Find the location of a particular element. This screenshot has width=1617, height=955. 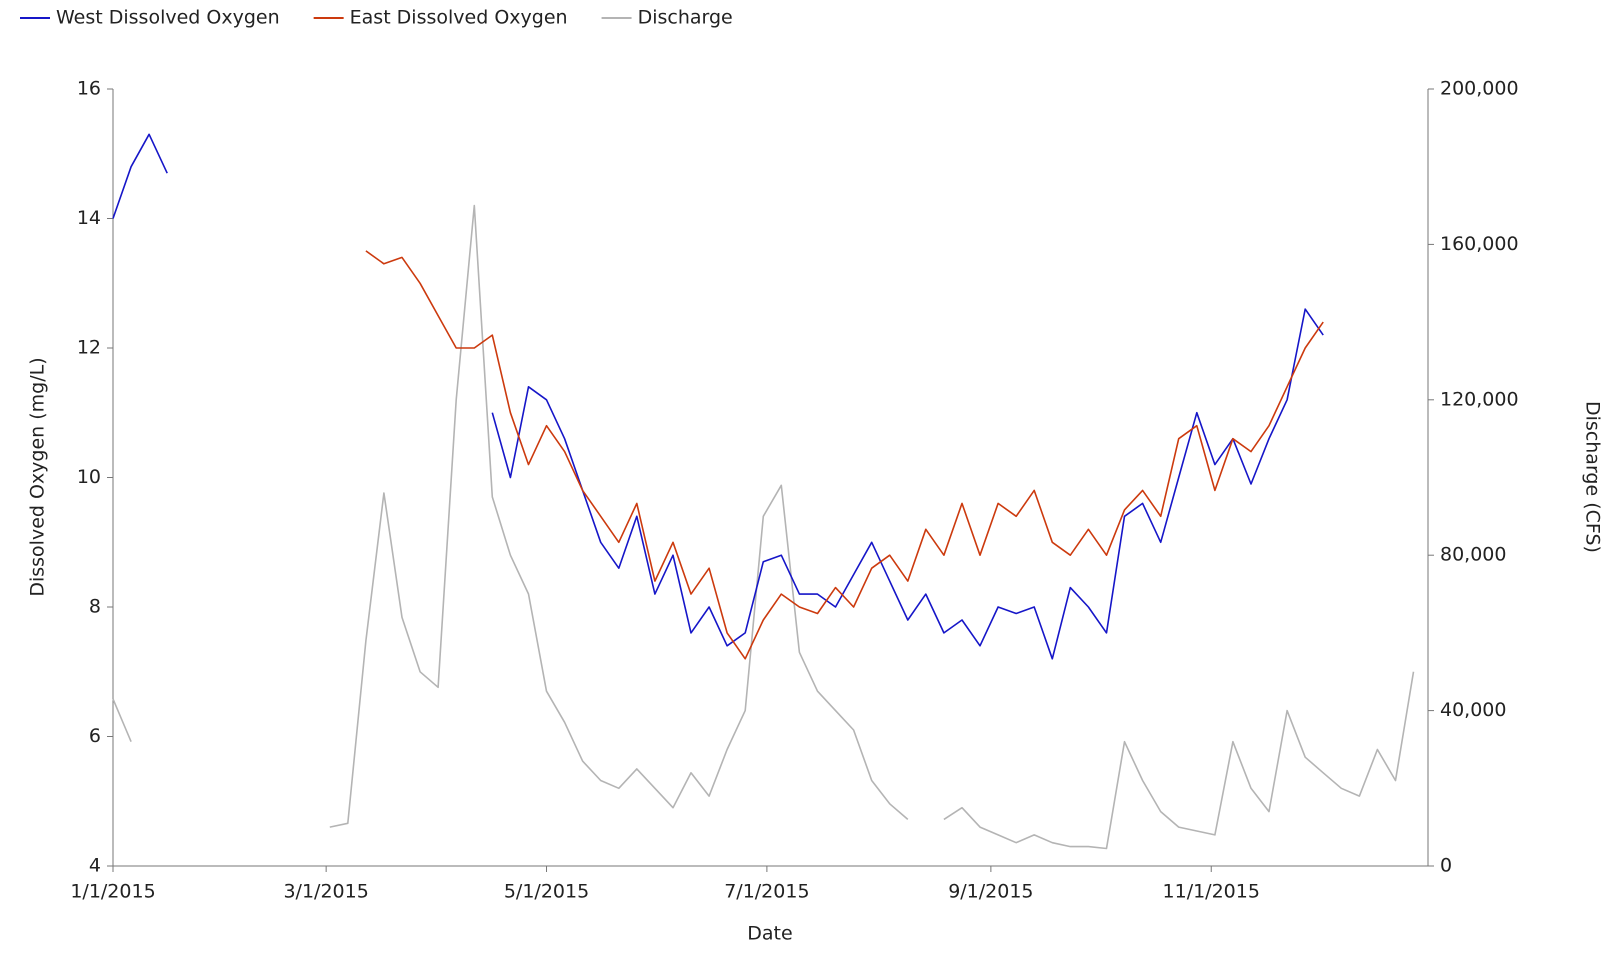

y-axis-title: Dissolved Oxygen (mg/L) is located at coordinates (38, 476).